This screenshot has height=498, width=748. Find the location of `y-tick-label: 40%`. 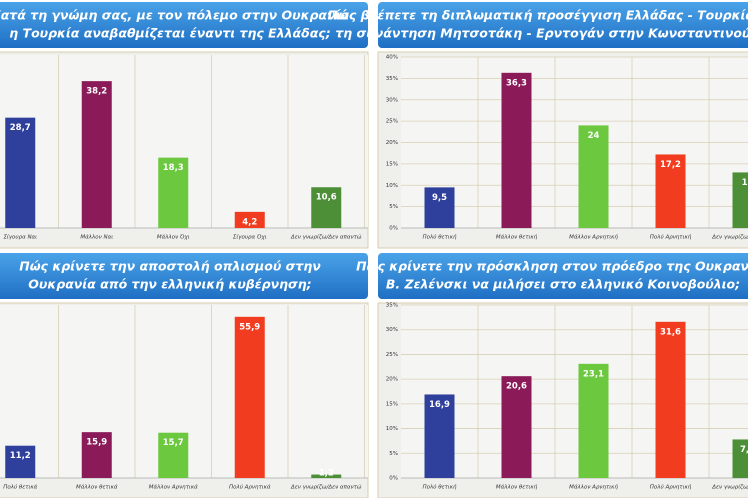

y-tick-label: 40% is located at coordinates (392, 58).